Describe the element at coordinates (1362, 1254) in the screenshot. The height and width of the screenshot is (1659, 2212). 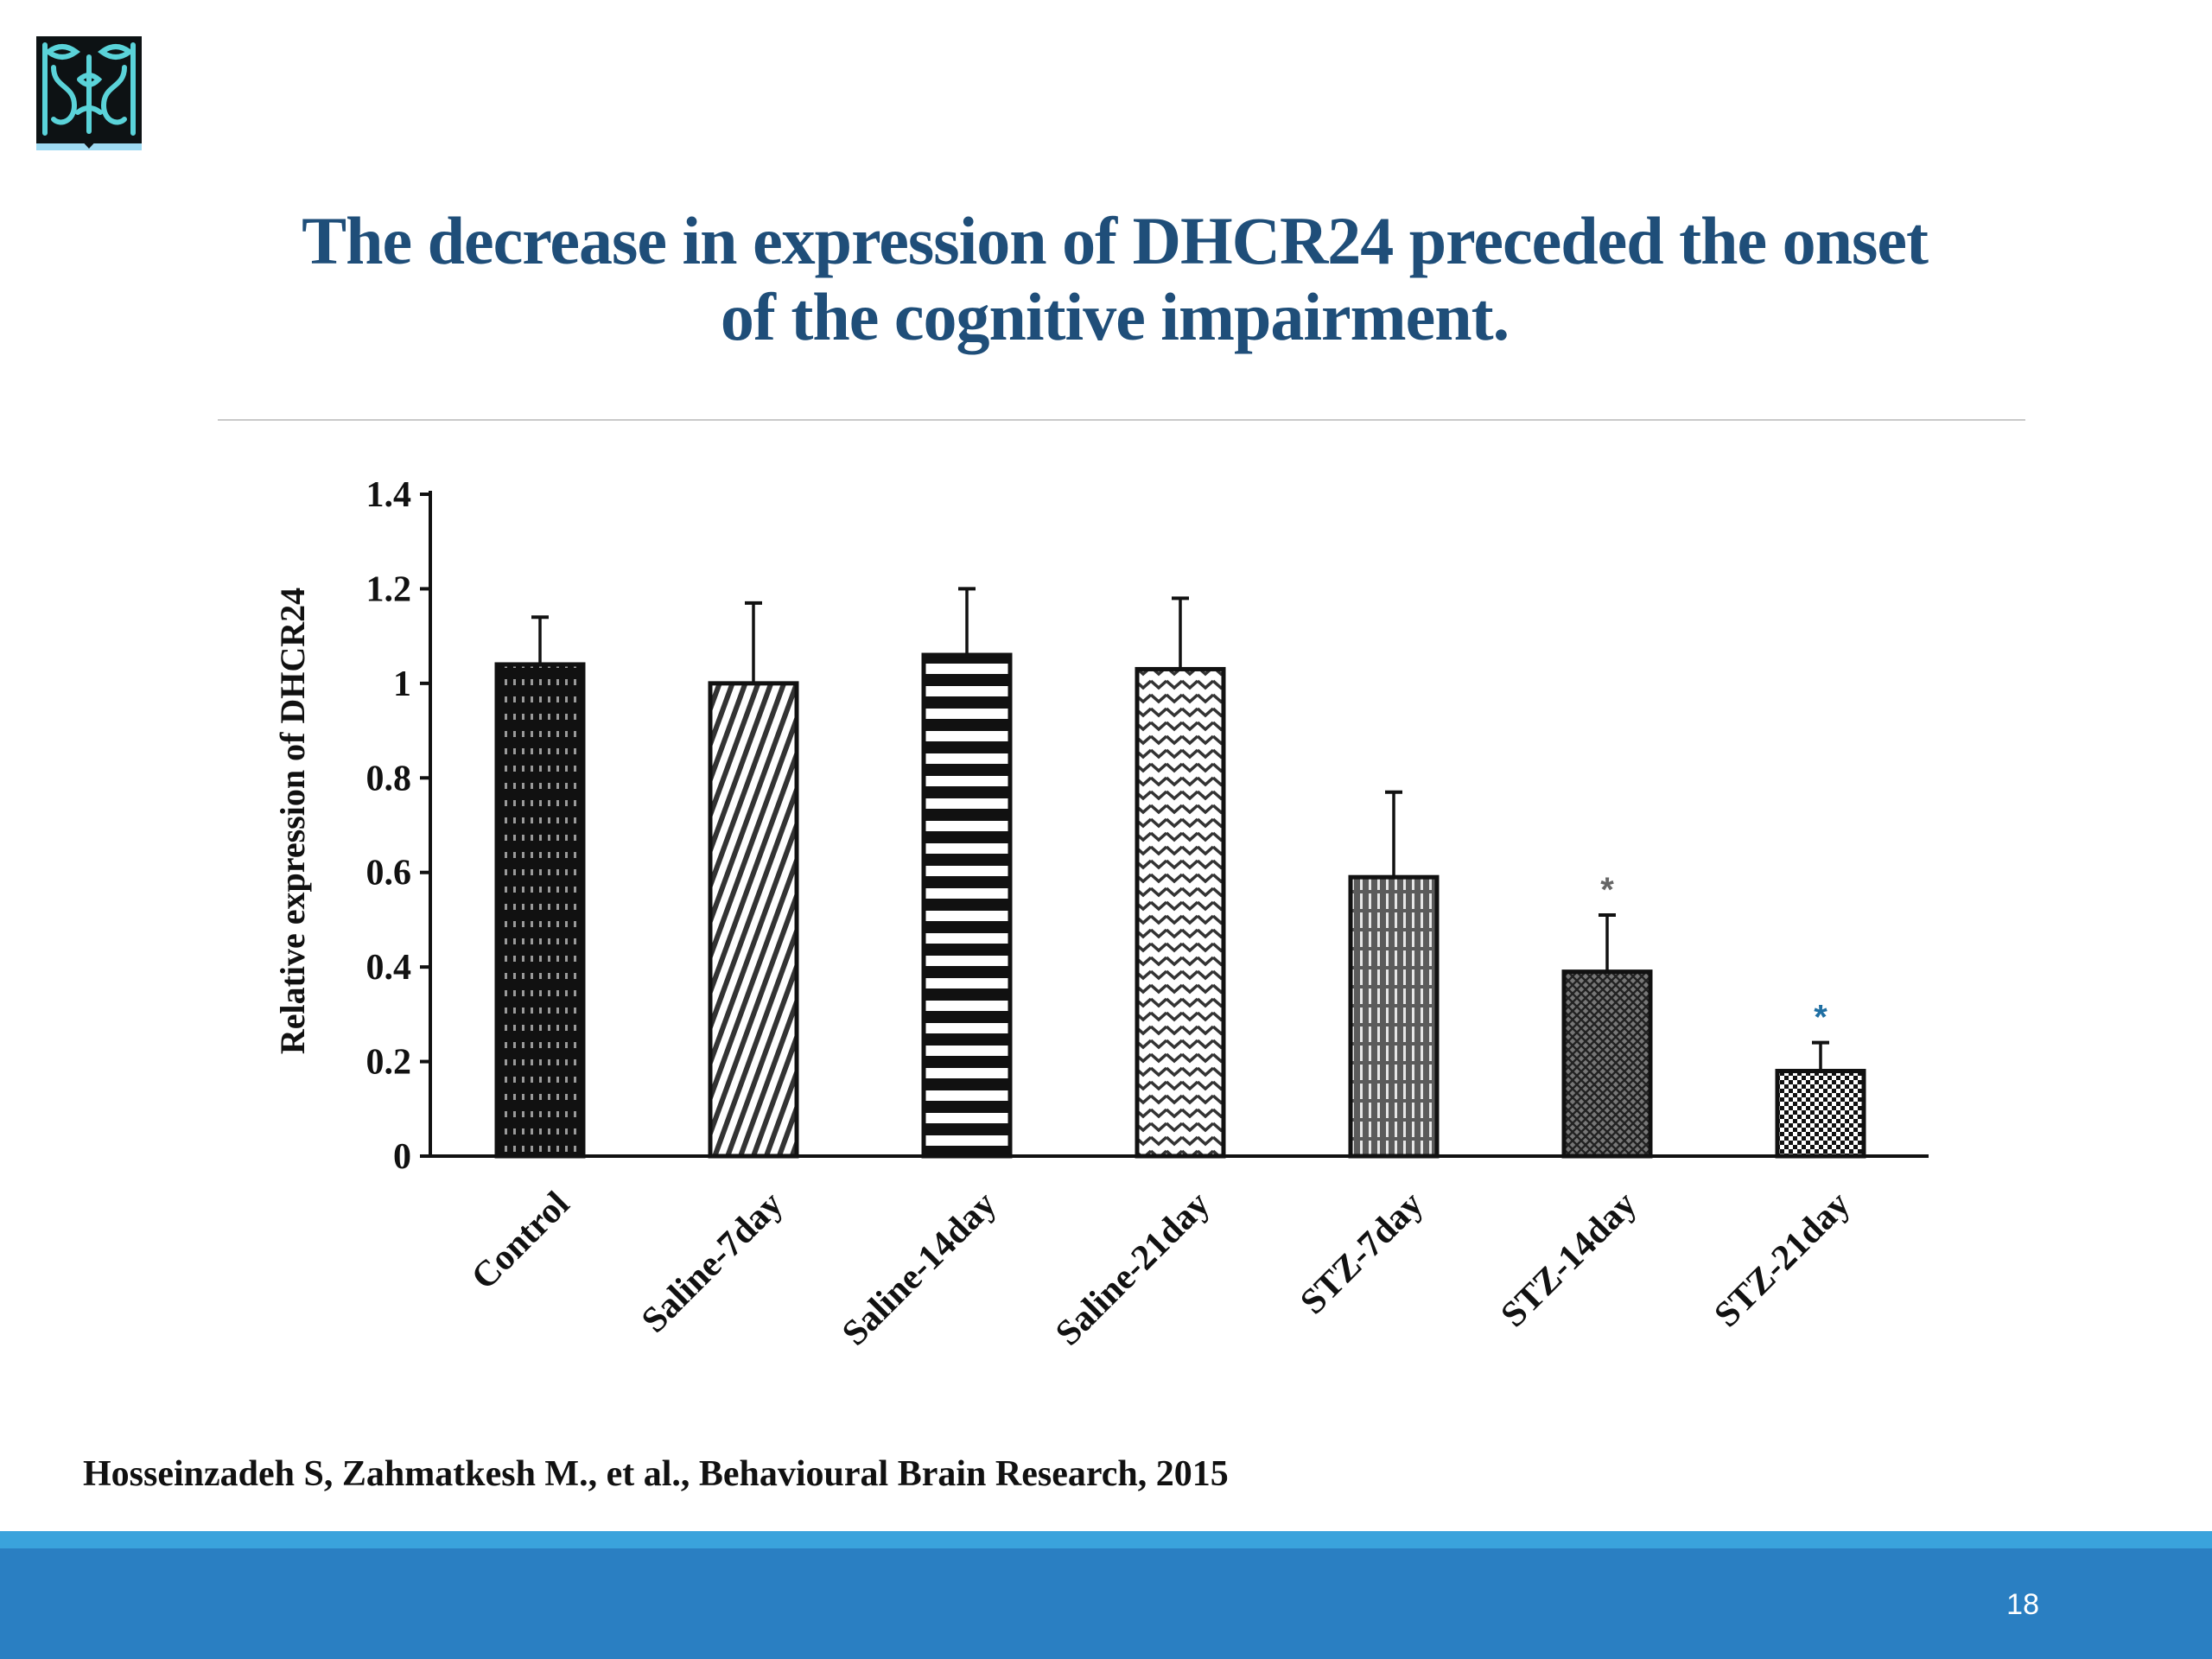
I see `x-tick-label: STZ-7day` at that location.